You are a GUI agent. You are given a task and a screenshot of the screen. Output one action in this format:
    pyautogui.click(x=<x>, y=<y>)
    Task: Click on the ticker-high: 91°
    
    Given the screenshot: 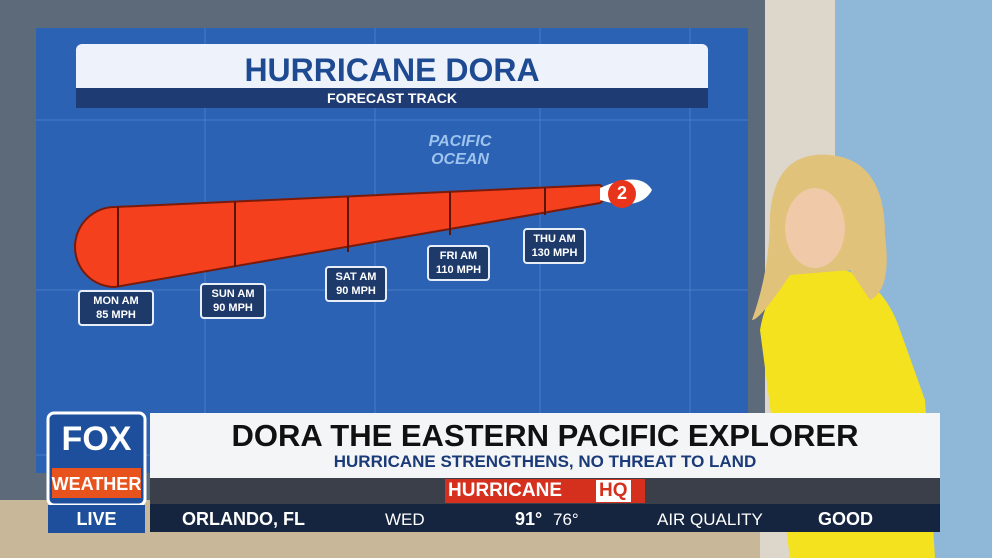 What is the action you would take?
    pyautogui.click(x=529, y=519)
    